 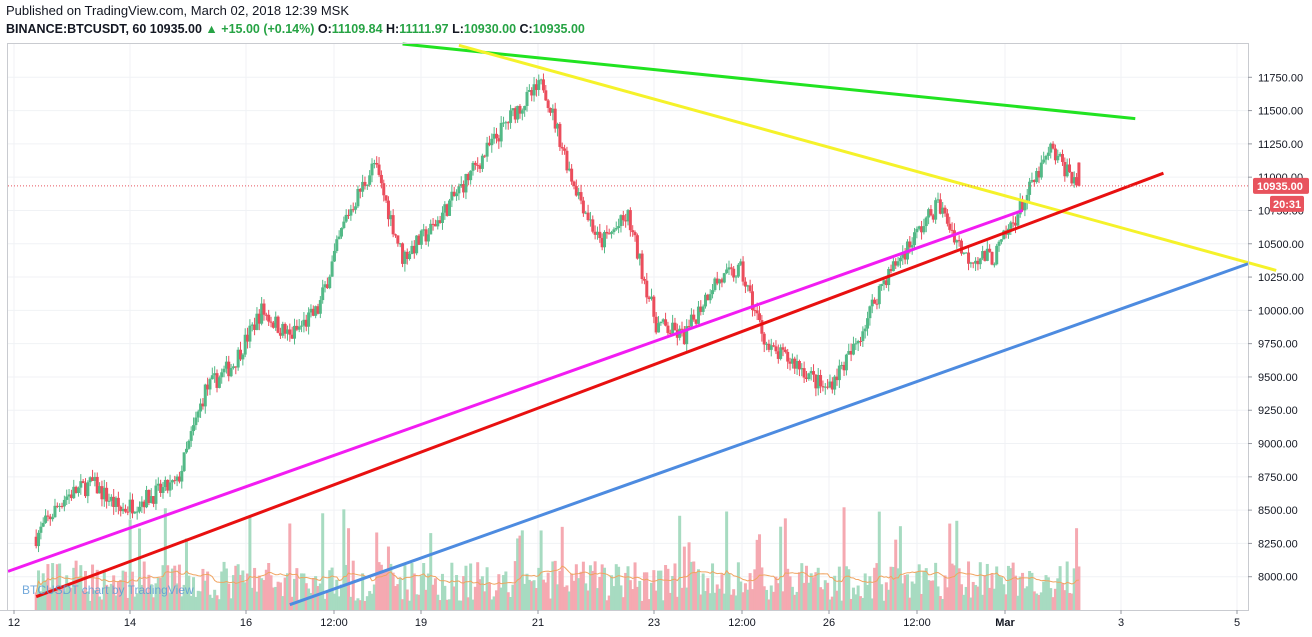 What do you see at coordinates (654, 623) in the screenshot?
I see `time-tick-label: 23` at bounding box center [654, 623].